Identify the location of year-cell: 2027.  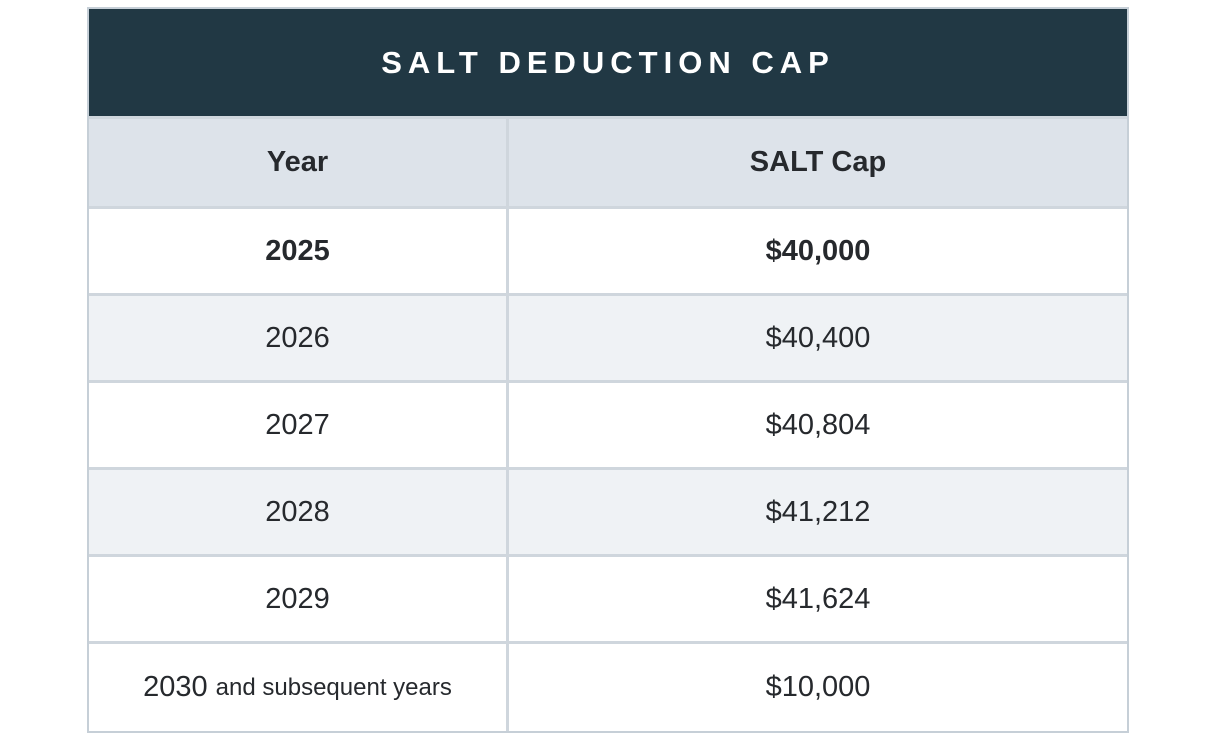
(297, 425).